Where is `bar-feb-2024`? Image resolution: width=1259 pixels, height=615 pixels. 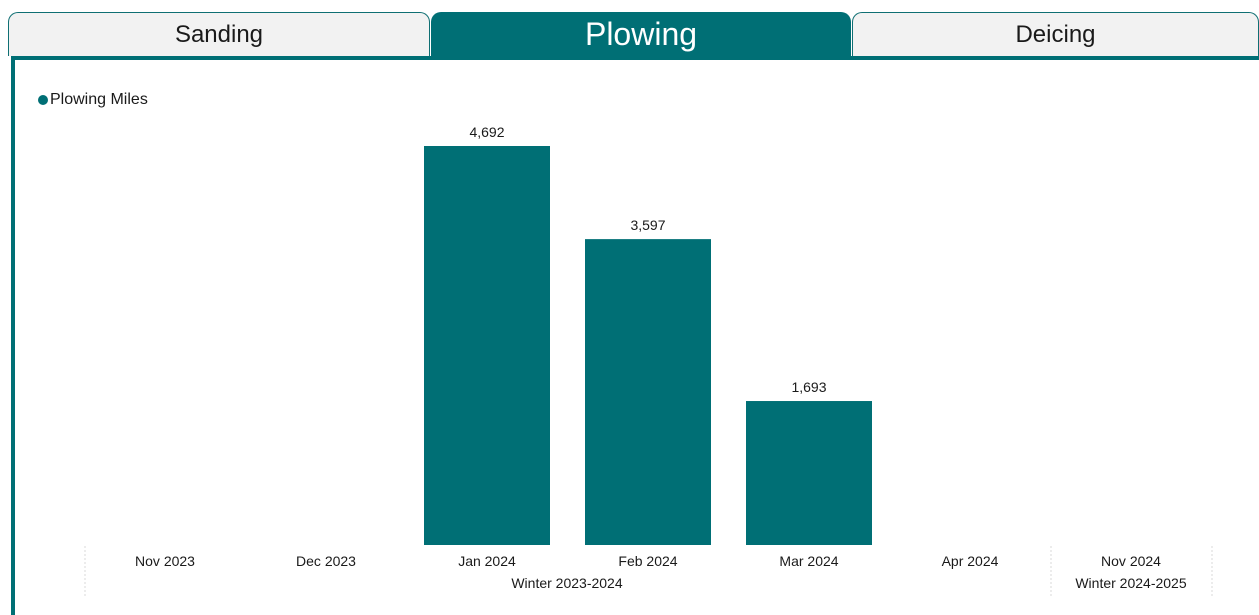
bar-feb-2024 is located at coordinates (648, 392).